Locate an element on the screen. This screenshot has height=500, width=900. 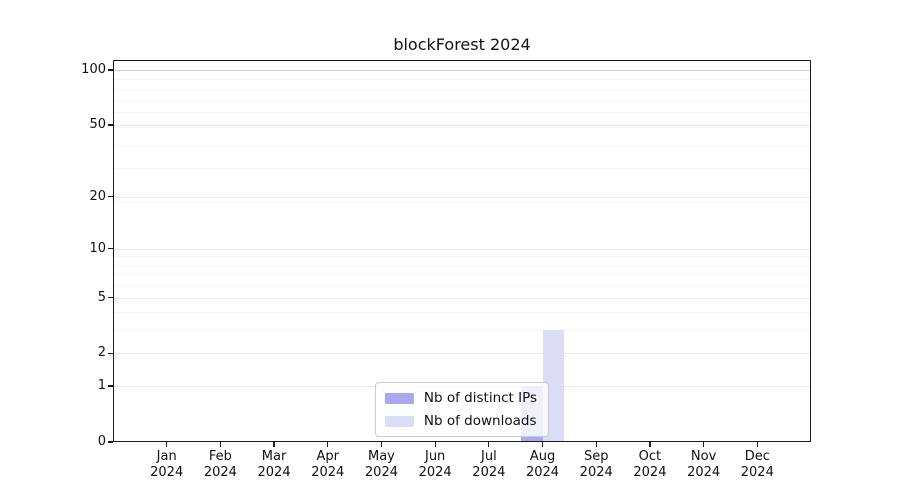
x-tick-label-dec: Dec 2024 is located at coordinates (757, 464).